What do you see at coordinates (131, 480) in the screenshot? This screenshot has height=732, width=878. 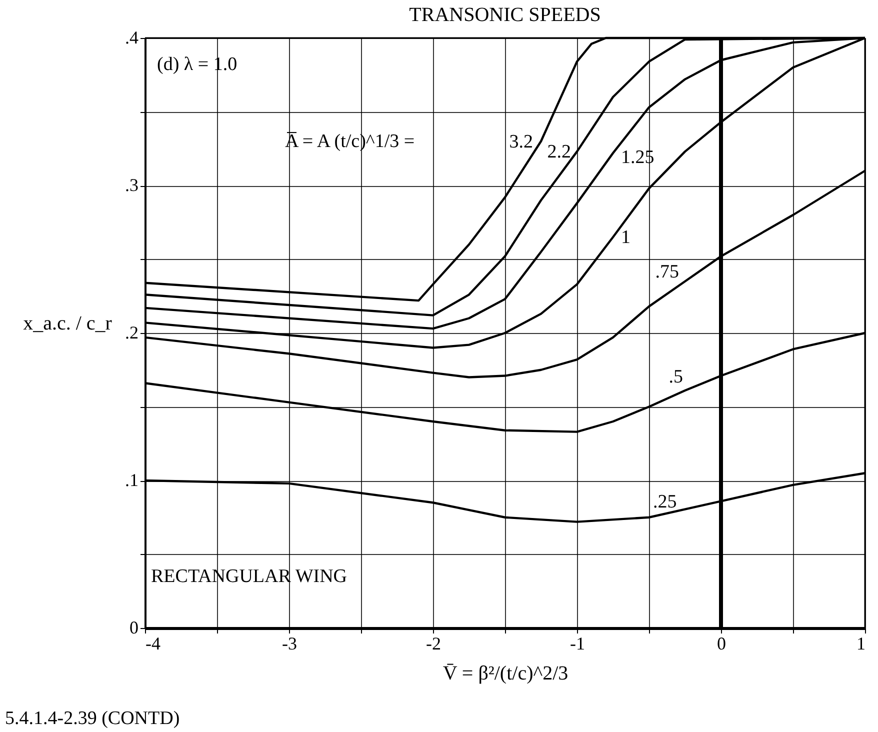 I see `y-tick-label: .1` at bounding box center [131, 480].